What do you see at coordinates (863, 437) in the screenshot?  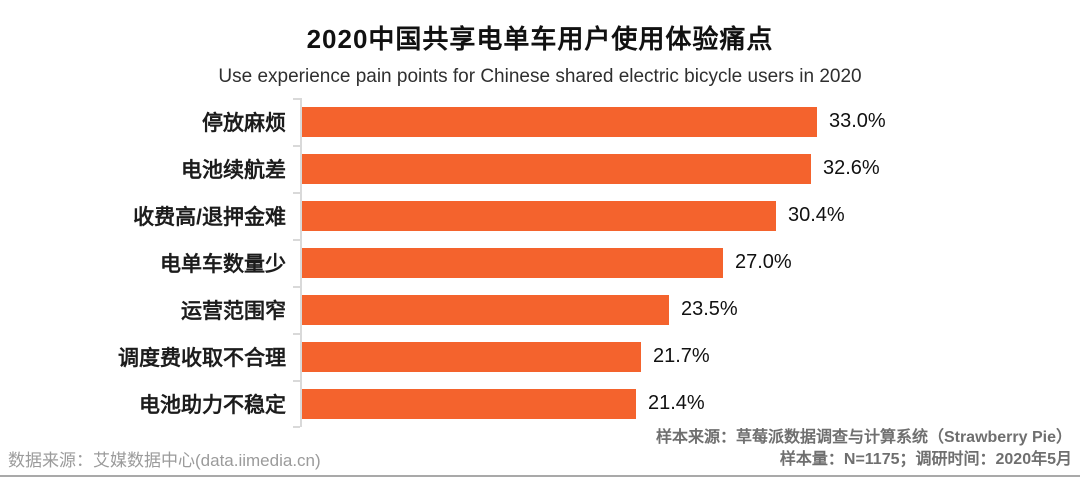 I see `sample-source-line: 样本来源：草莓派数据调查与计算系统（Strawberry Pie）` at bounding box center [863, 437].